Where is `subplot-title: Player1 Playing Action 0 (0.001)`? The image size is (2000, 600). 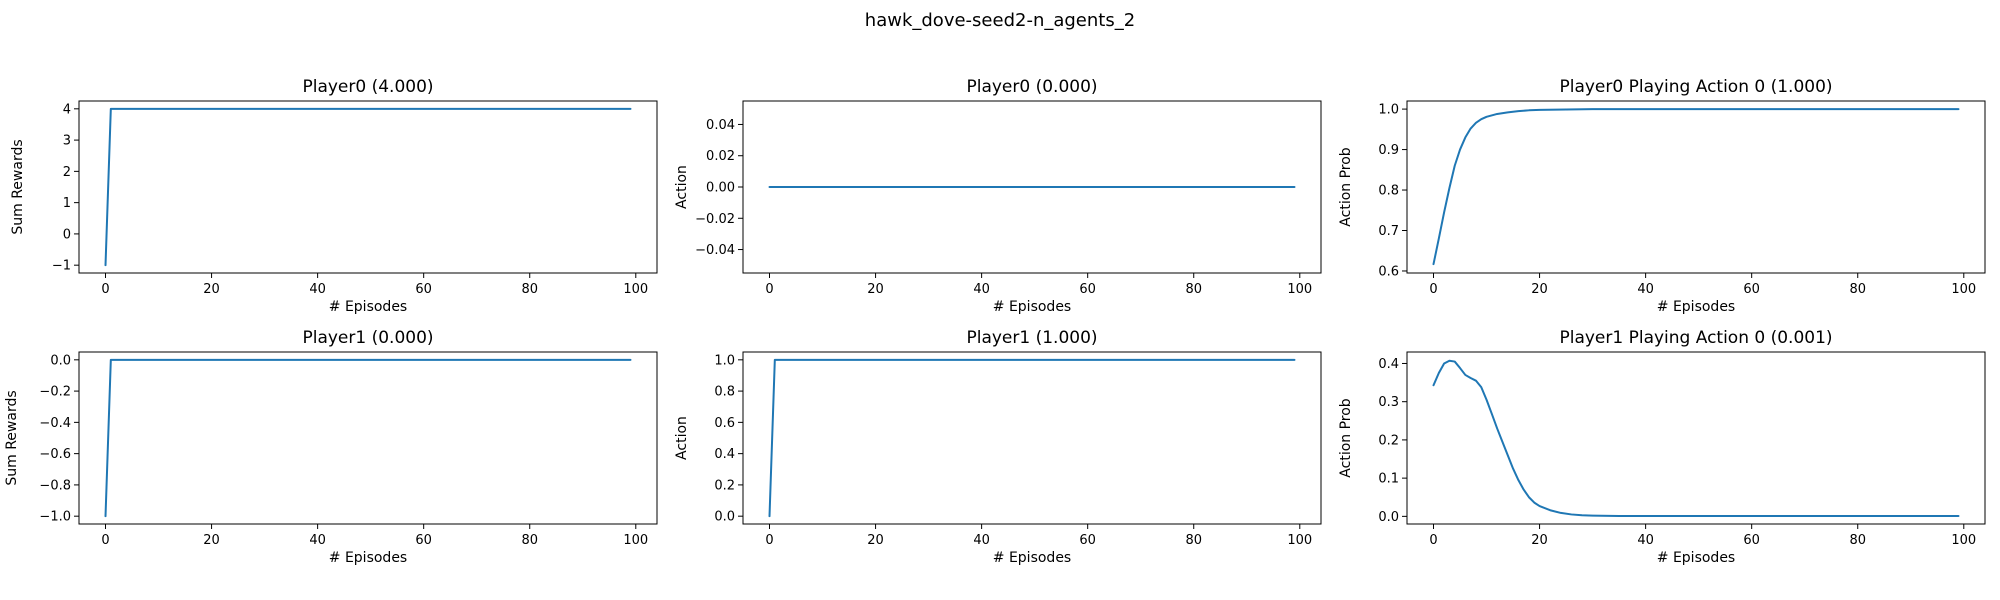 subplot-title: Player1 Playing Action 0 (0.001) is located at coordinates (1695, 338).